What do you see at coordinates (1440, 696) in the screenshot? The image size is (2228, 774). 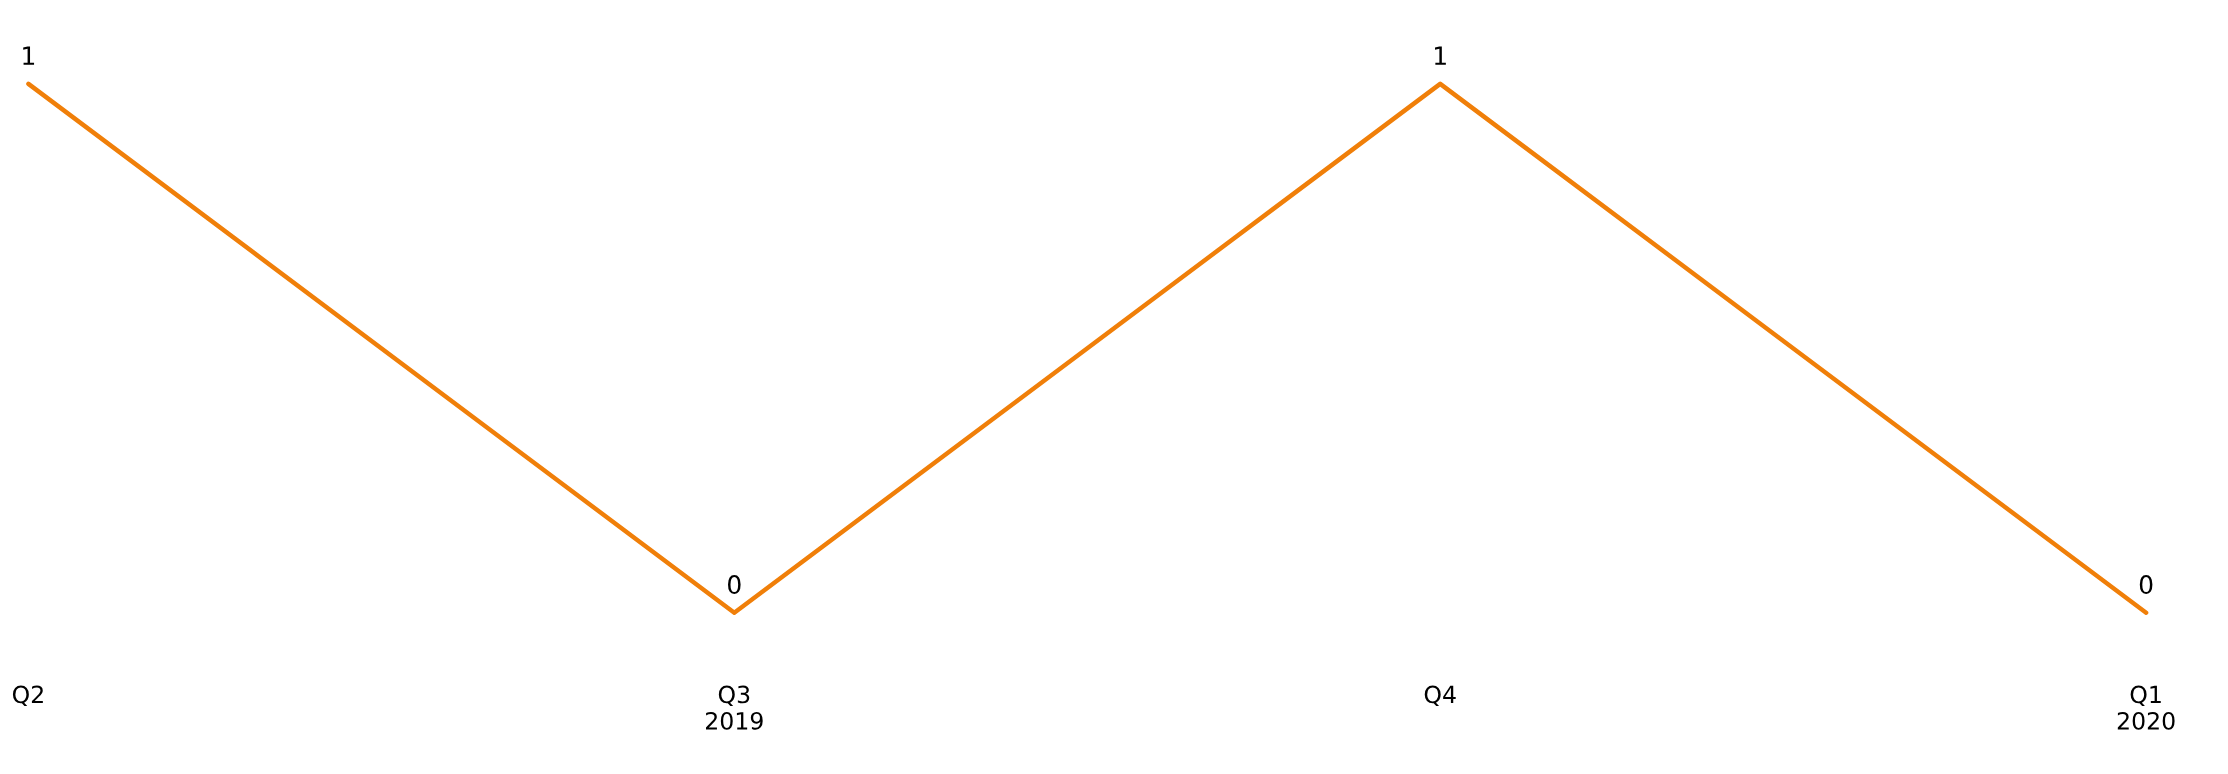 I see `x-tick-label: Q4` at bounding box center [1440, 696].